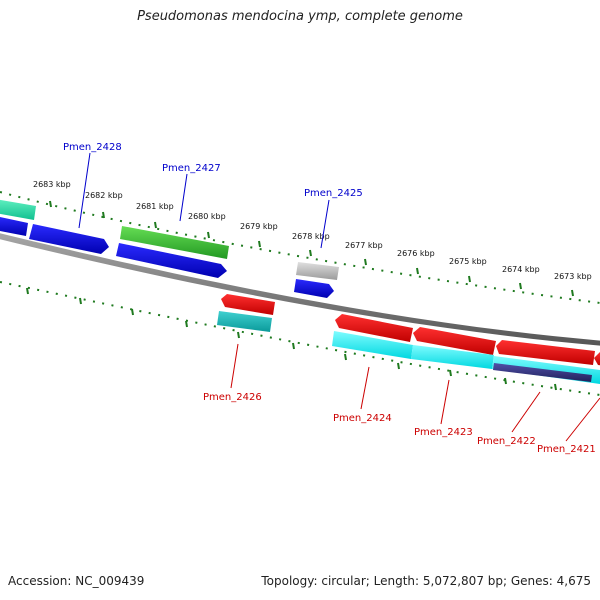 The image size is (600, 600). I want to click on accession-label: Accession: NC_009439, so click(76, 581).